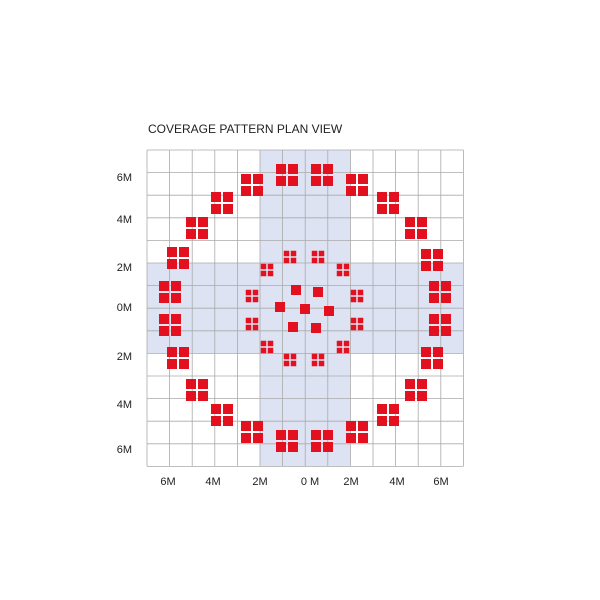  I want to click on x-label: 2M, so click(259, 482).